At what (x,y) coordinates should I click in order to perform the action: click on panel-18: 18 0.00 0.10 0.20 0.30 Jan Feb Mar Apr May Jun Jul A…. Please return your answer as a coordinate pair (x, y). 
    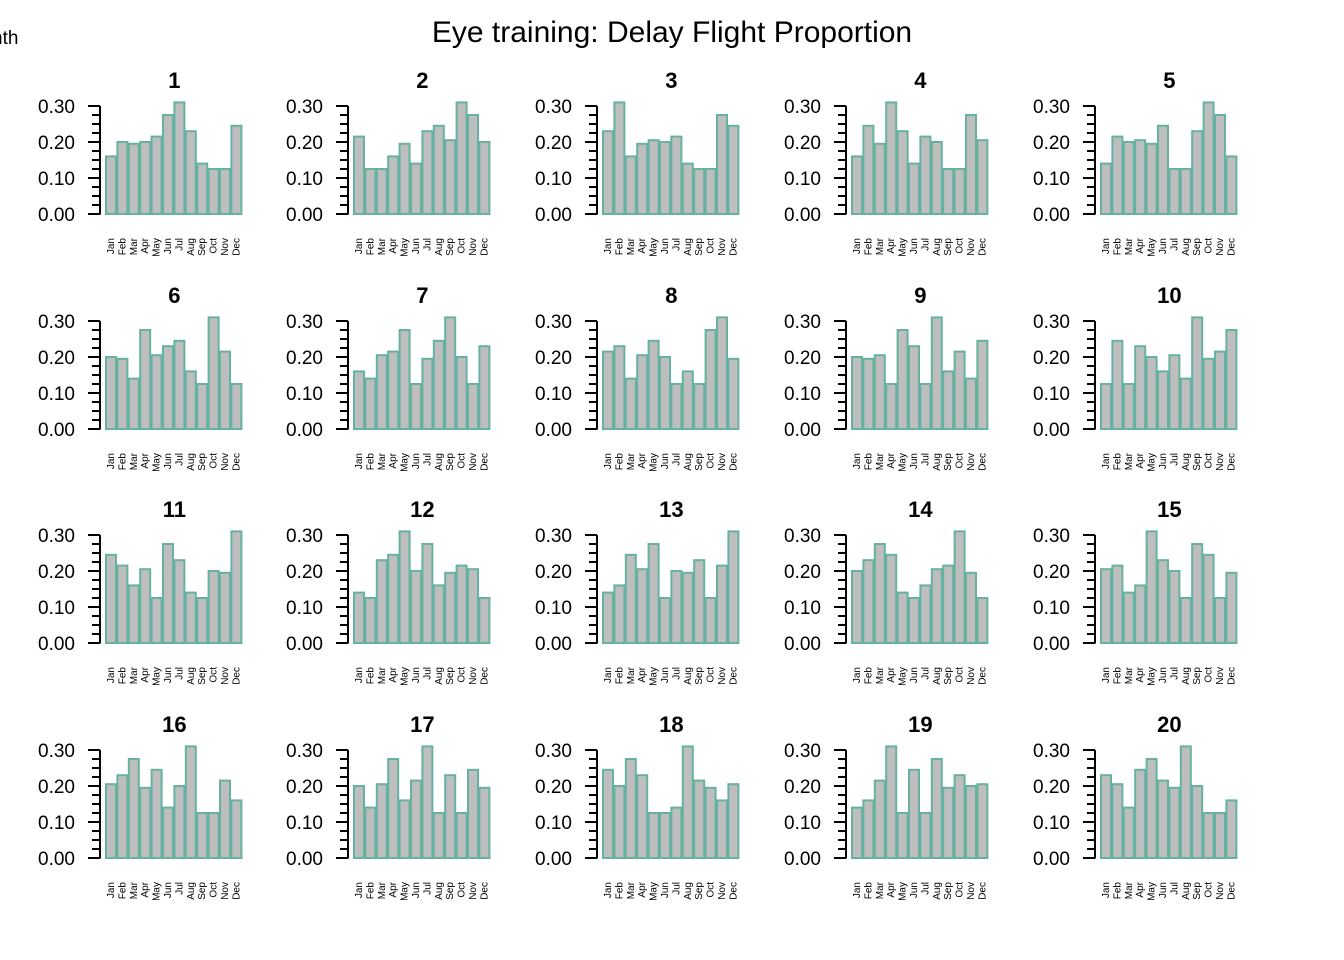
    Looking at the image, I should click on (637, 806).